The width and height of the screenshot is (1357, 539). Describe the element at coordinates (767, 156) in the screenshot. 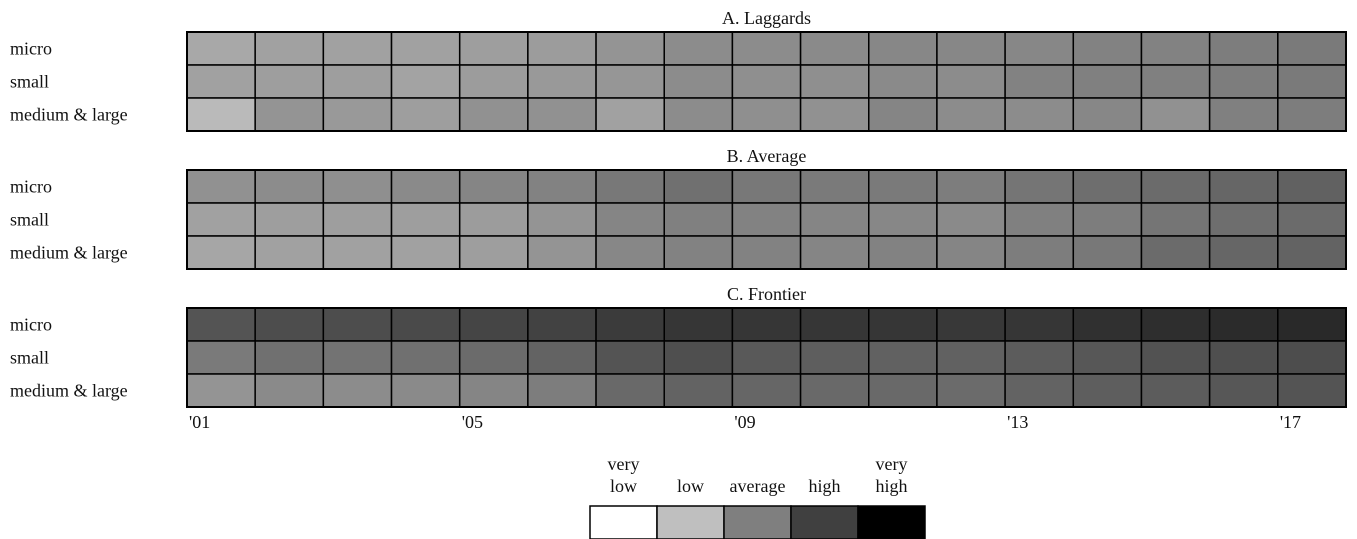

I see `panel-title: B. Average` at that location.